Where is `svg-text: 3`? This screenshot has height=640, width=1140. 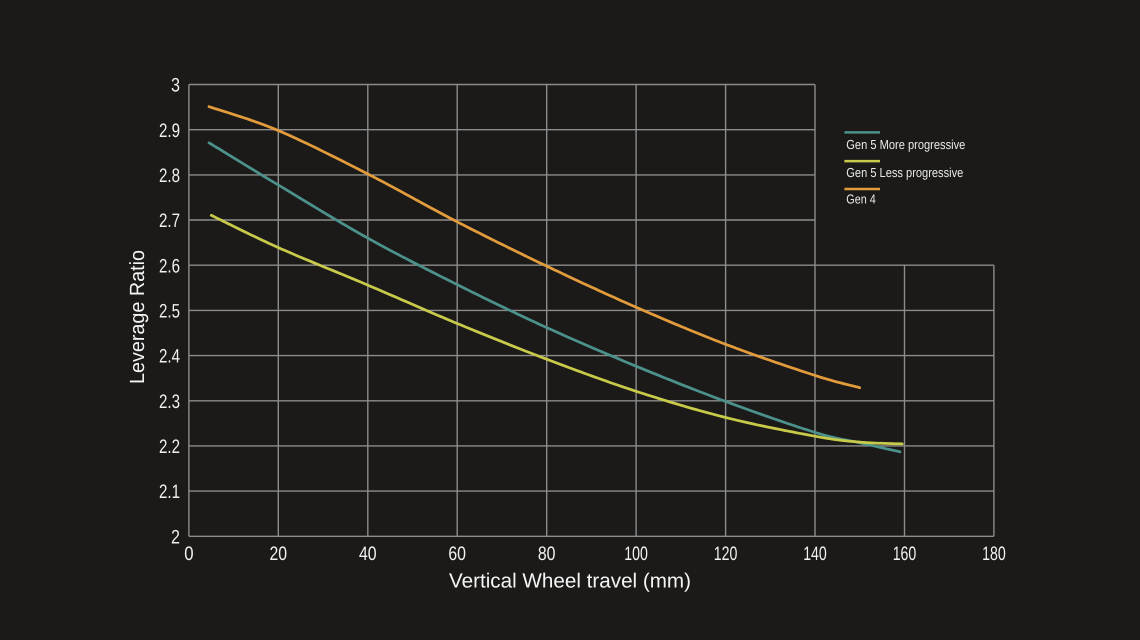
svg-text: 3 is located at coordinates (175, 86).